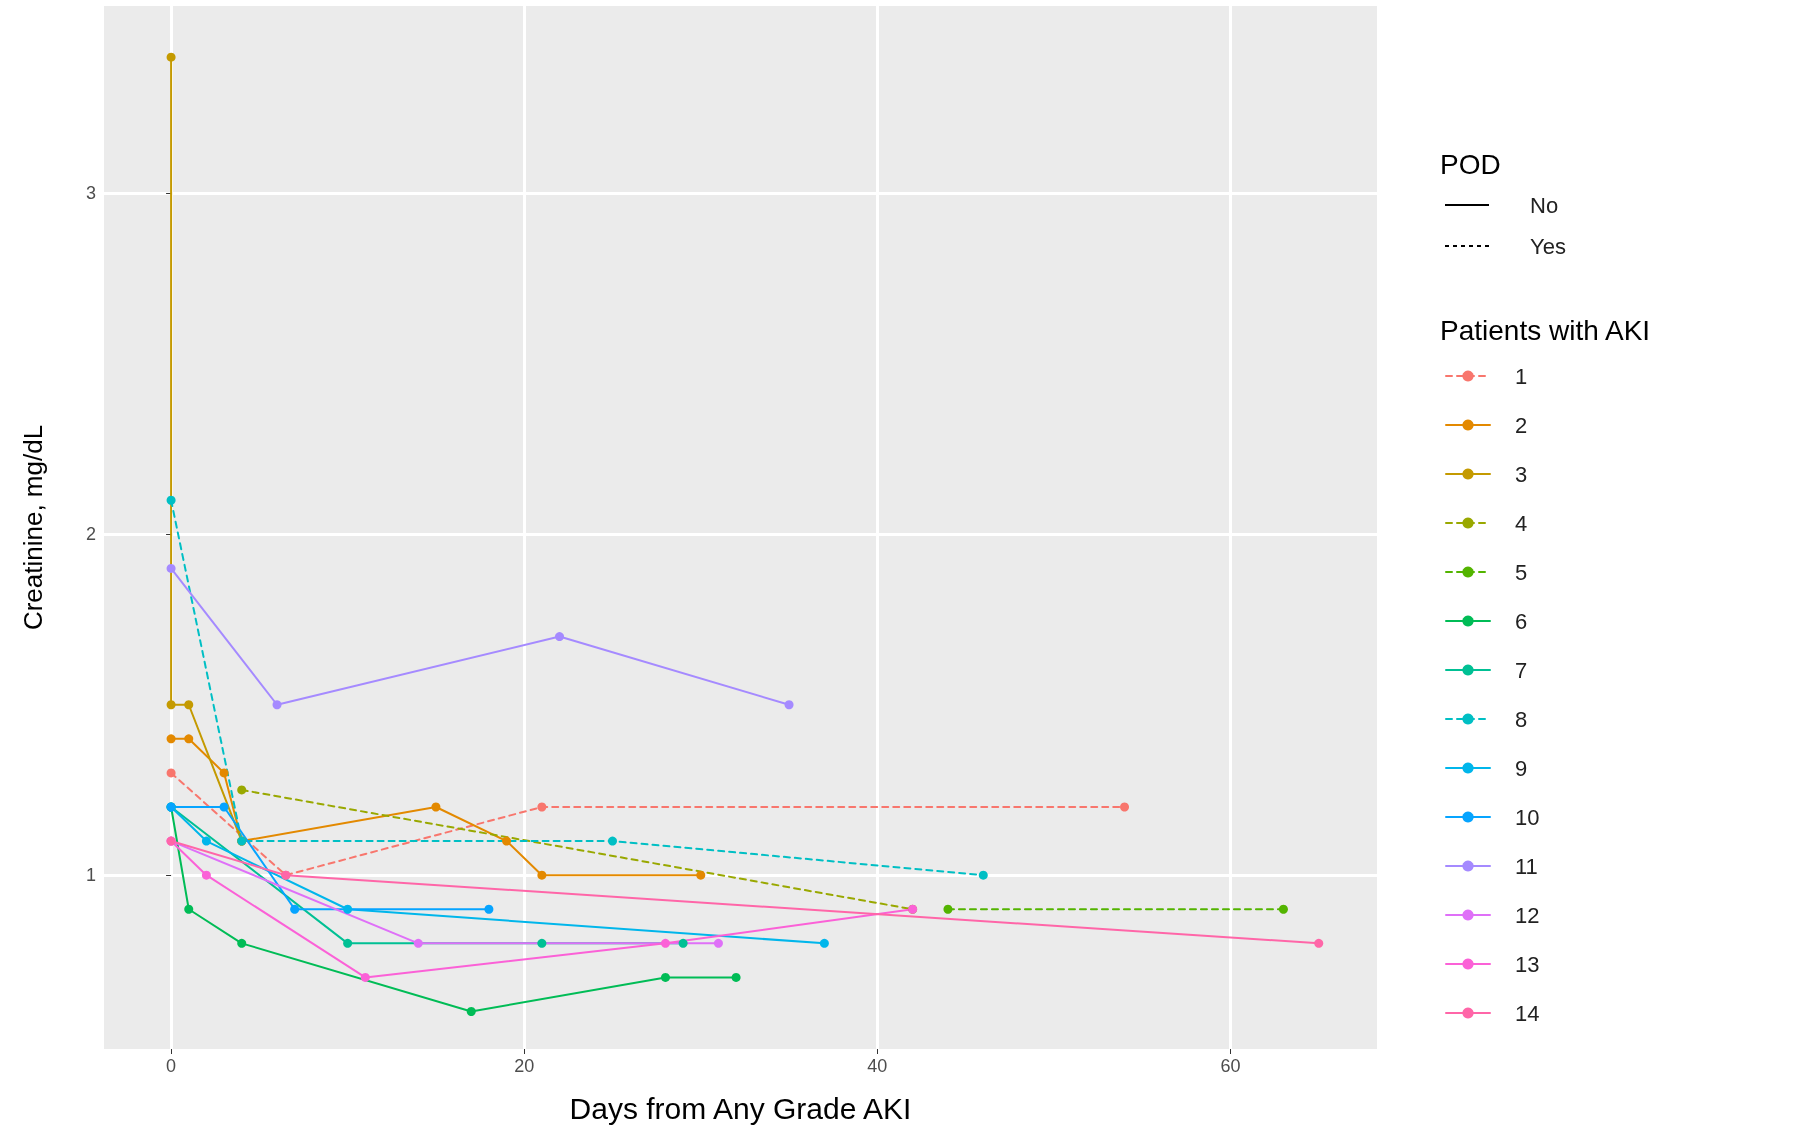 This screenshot has height=1133, width=1804. What do you see at coordinates (1521, 572) in the screenshot?
I see `legend-label: 5` at bounding box center [1521, 572].